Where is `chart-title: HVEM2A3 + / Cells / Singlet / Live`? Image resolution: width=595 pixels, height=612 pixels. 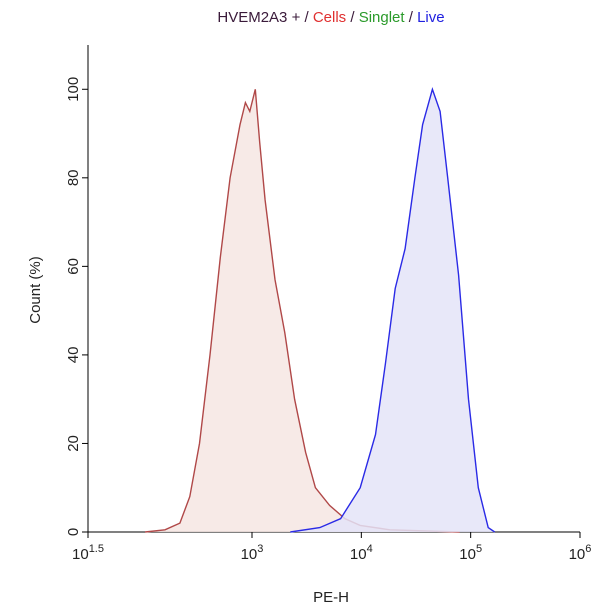
chart-title: HVEM2A3 + / Cells / Singlet / Live is located at coordinates (330, 17).